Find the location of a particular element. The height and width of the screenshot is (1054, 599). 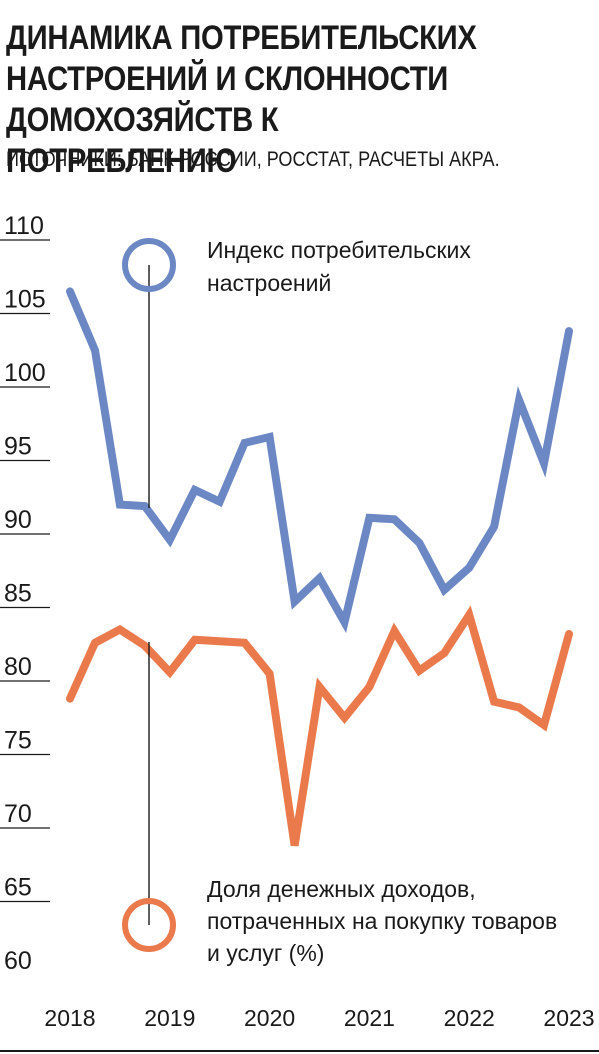

x-tick-label: 2019 is located at coordinates (169, 1018).